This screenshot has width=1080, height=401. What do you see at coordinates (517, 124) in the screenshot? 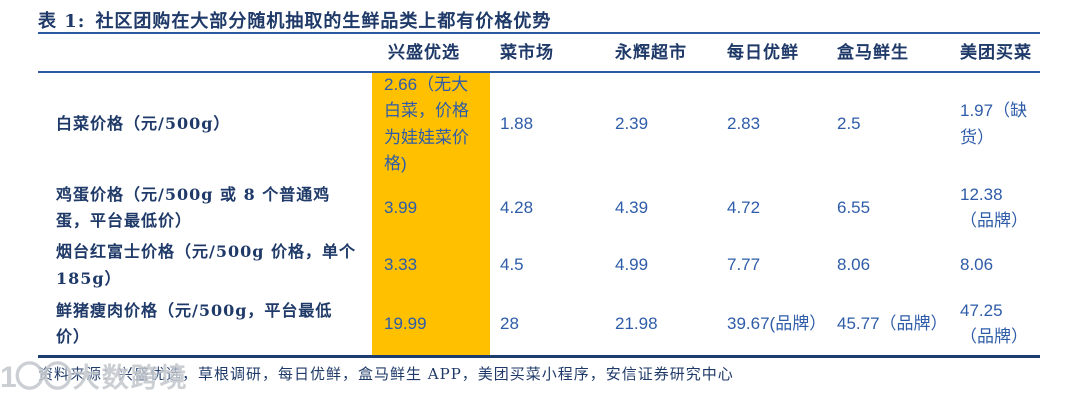
I see `table-cell: 1.88` at bounding box center [517, 124].